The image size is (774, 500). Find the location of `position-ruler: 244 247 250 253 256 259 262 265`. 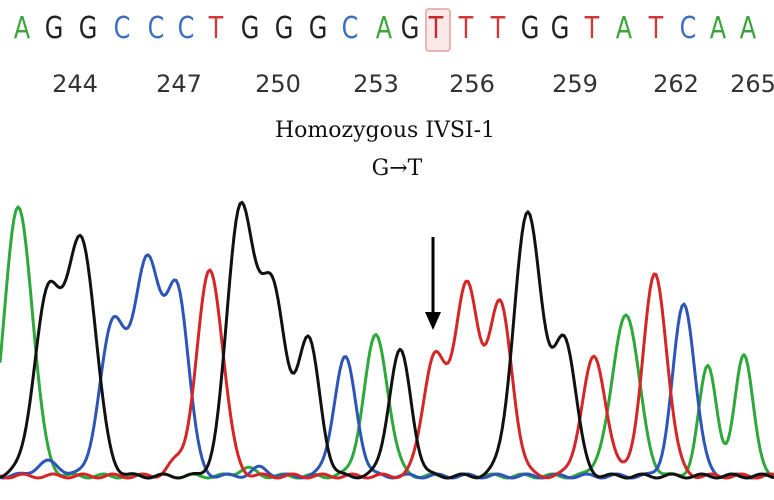

position-ruler: 244 247 250 253 256 259 262 265 is located at coordinates (387, 82).